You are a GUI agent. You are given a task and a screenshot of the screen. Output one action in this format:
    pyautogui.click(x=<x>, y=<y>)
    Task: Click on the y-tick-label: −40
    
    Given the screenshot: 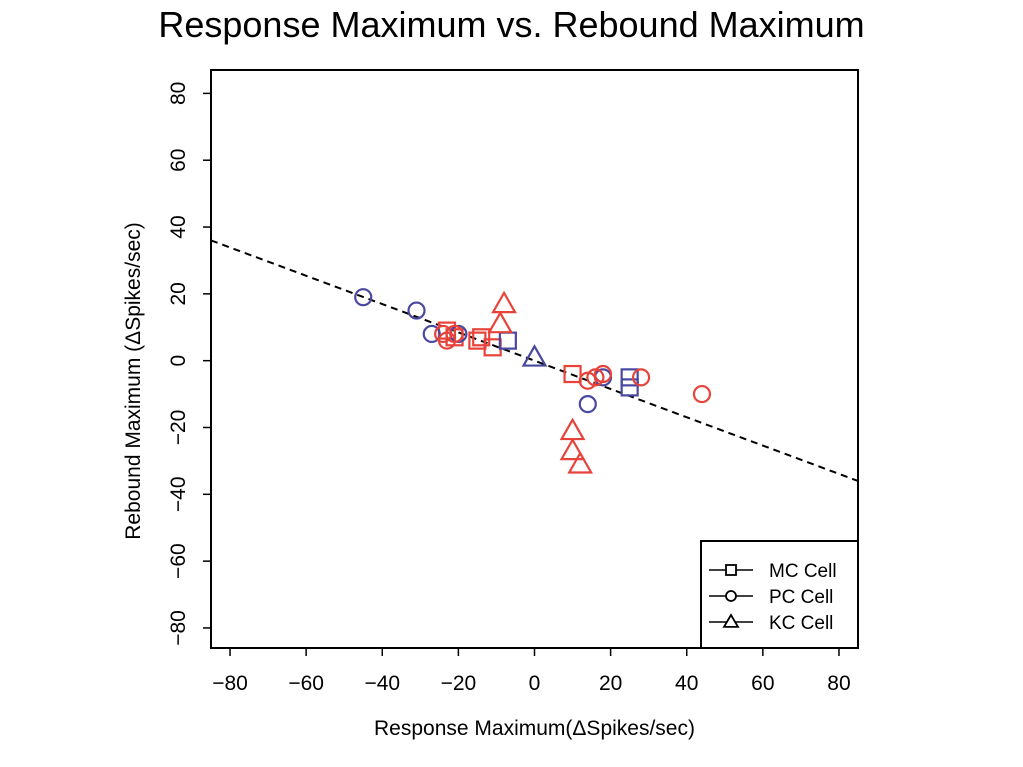 What is the action you would take?
    pyautogui.click(x=178, y=494)
    